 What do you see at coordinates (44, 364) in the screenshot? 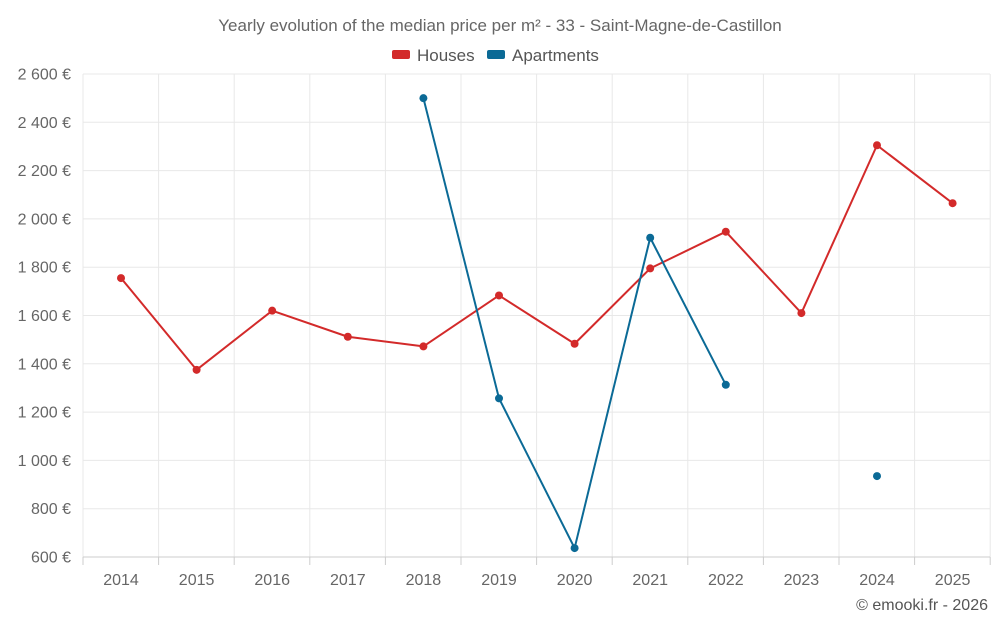
I see `y-tick-label: 1 400 €` at bounding box center [44, 364].